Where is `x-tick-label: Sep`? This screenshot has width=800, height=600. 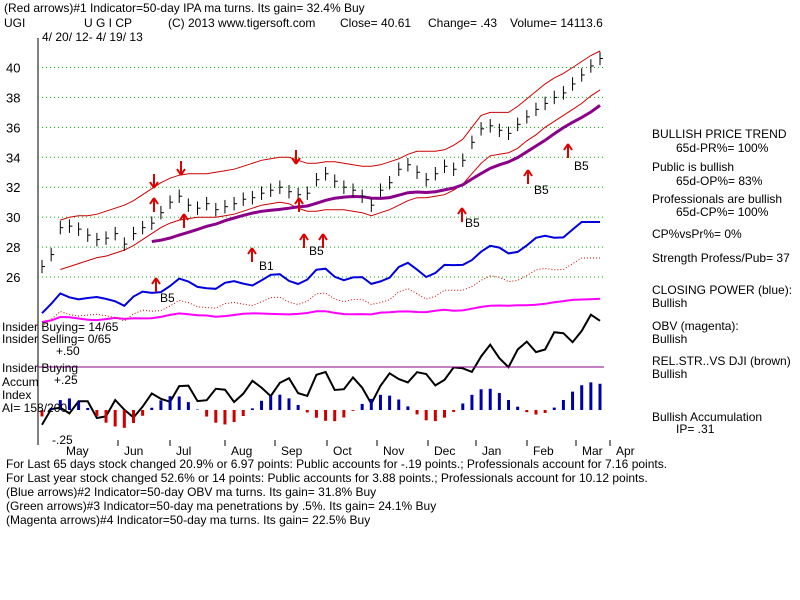
x-tick-label: Sep is located at coordinates (292, 451).